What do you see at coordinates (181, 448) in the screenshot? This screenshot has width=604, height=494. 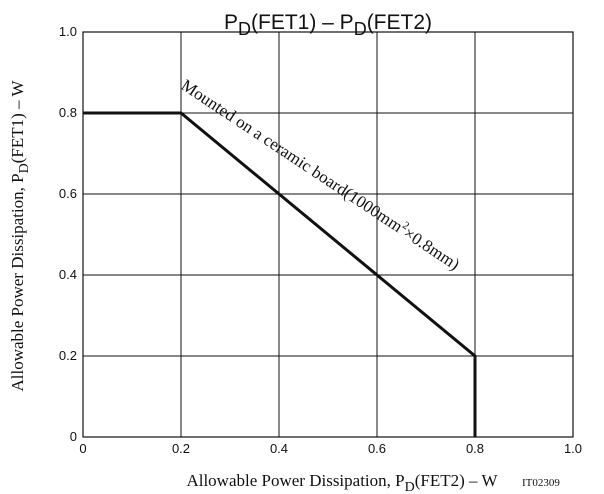 I see `x-tick-label: 0.2` at bounding box center [181, 448].